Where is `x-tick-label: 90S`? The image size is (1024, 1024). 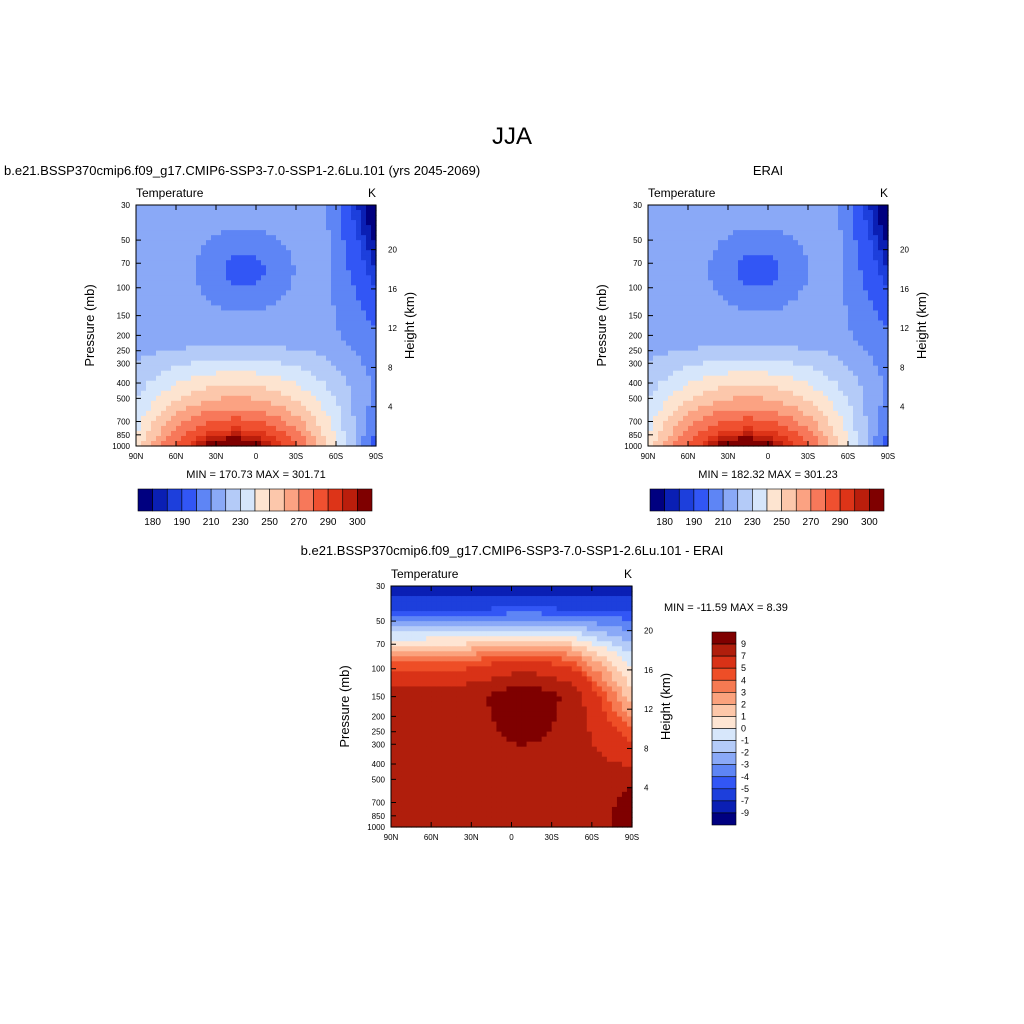
x-tick-label: 90S is located at coordinates (888, 456).